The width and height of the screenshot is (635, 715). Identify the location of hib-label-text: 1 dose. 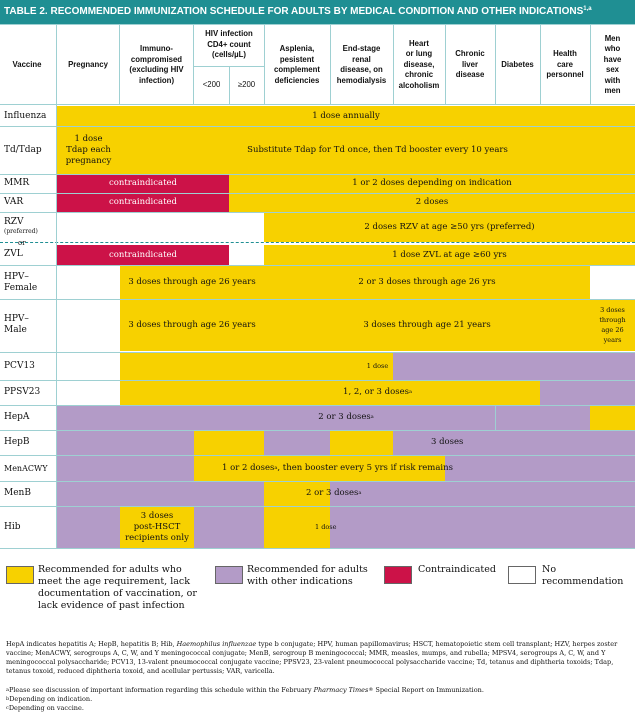
(326, 526).